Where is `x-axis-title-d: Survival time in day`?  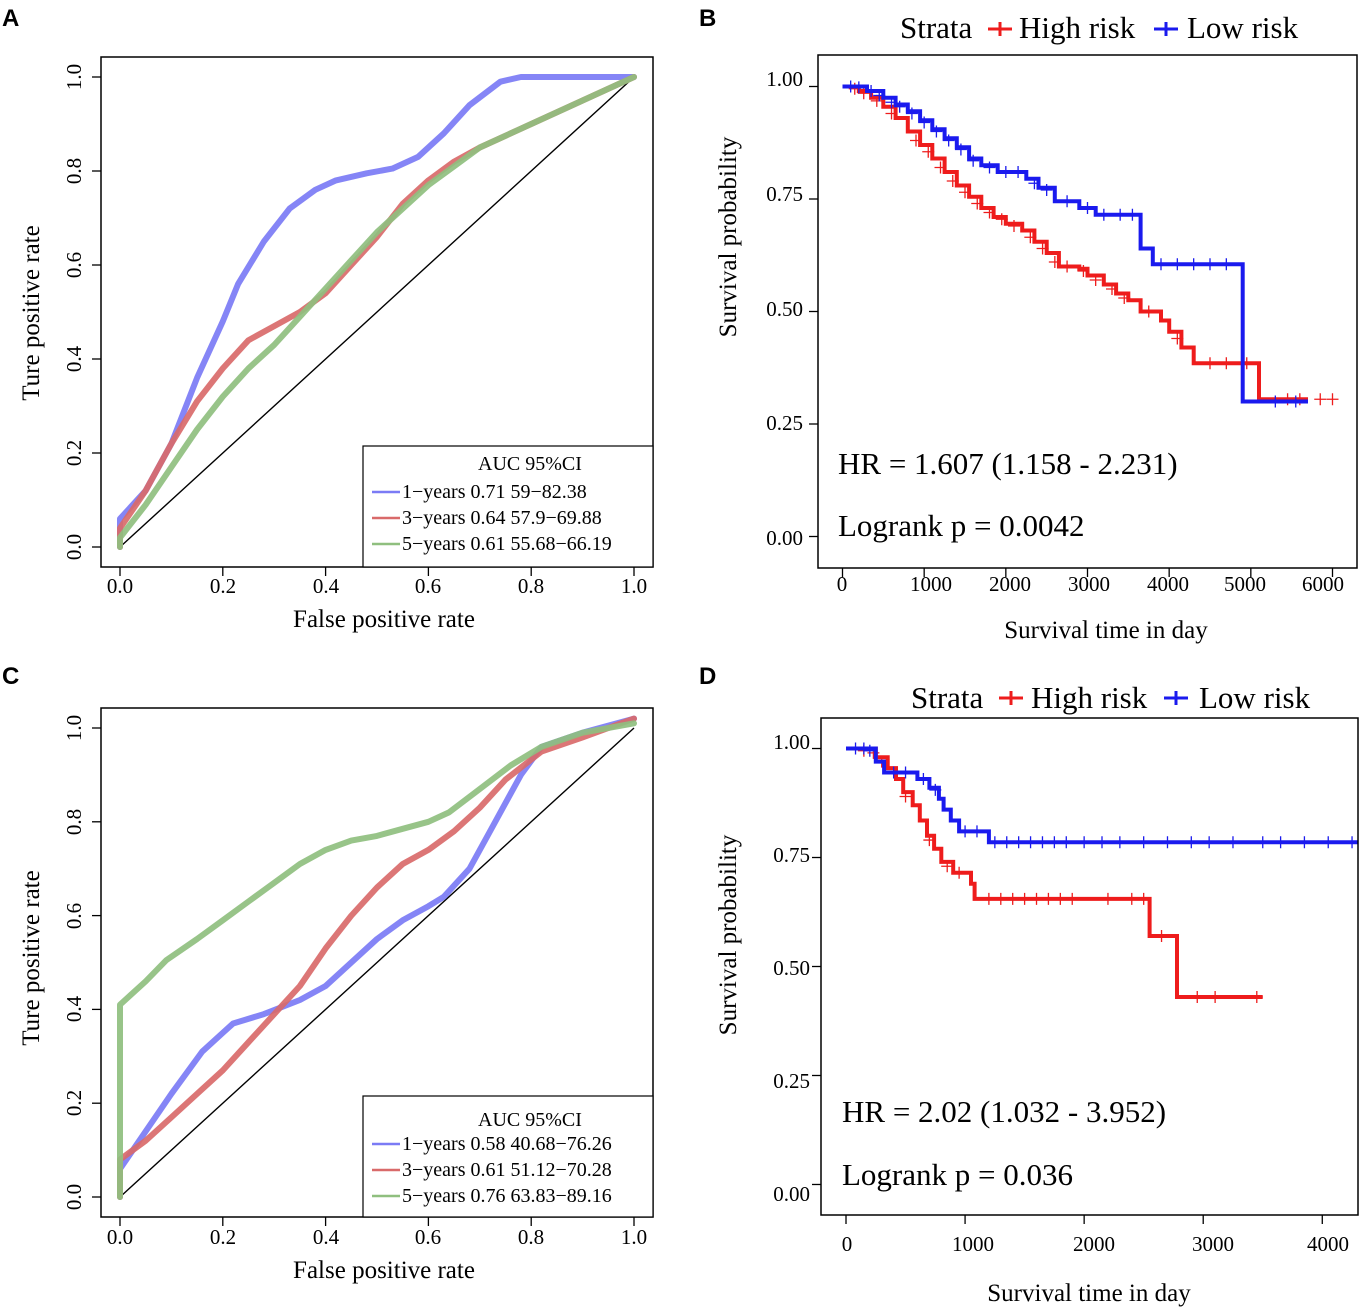
x-axis-title-d: Survival time in day is located at coordinates (1089, 1293).